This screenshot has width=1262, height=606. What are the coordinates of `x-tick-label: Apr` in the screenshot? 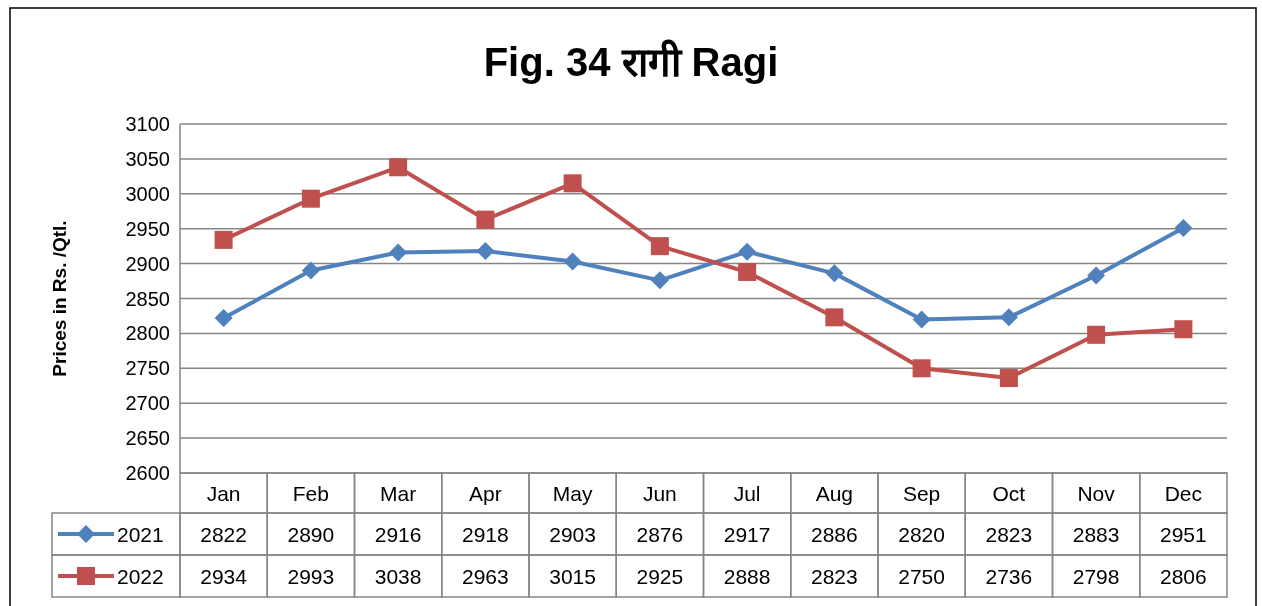 It's located at (485, 493).